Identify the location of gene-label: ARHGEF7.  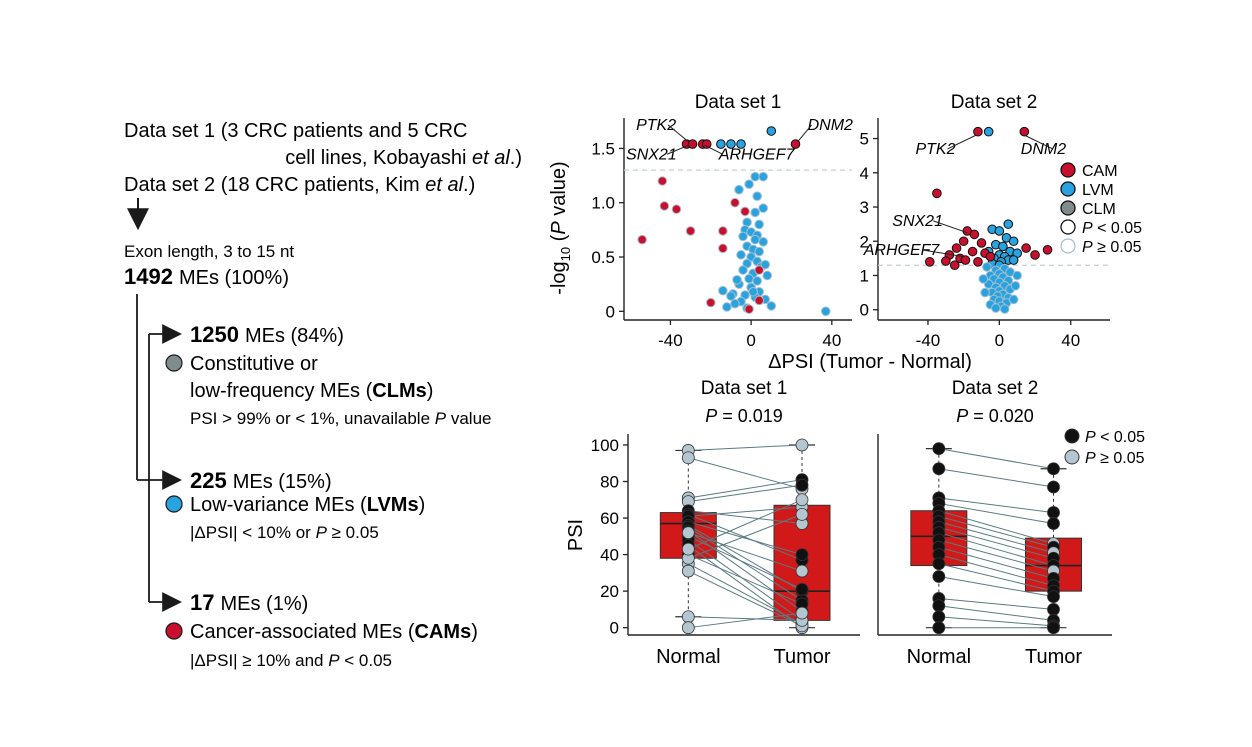
(757, 154).